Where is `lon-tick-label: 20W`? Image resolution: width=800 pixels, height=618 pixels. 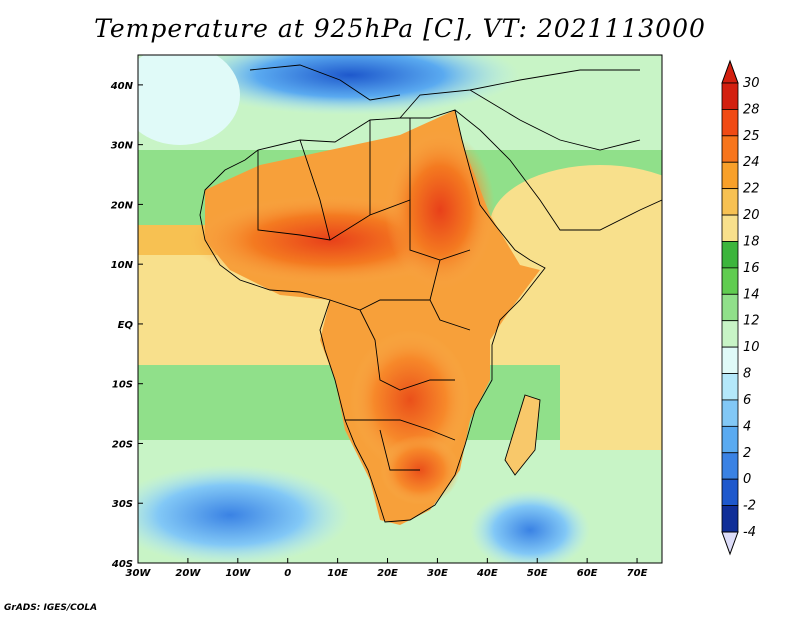
lon-tick-label: 20W is located at coordinates (188, 573).